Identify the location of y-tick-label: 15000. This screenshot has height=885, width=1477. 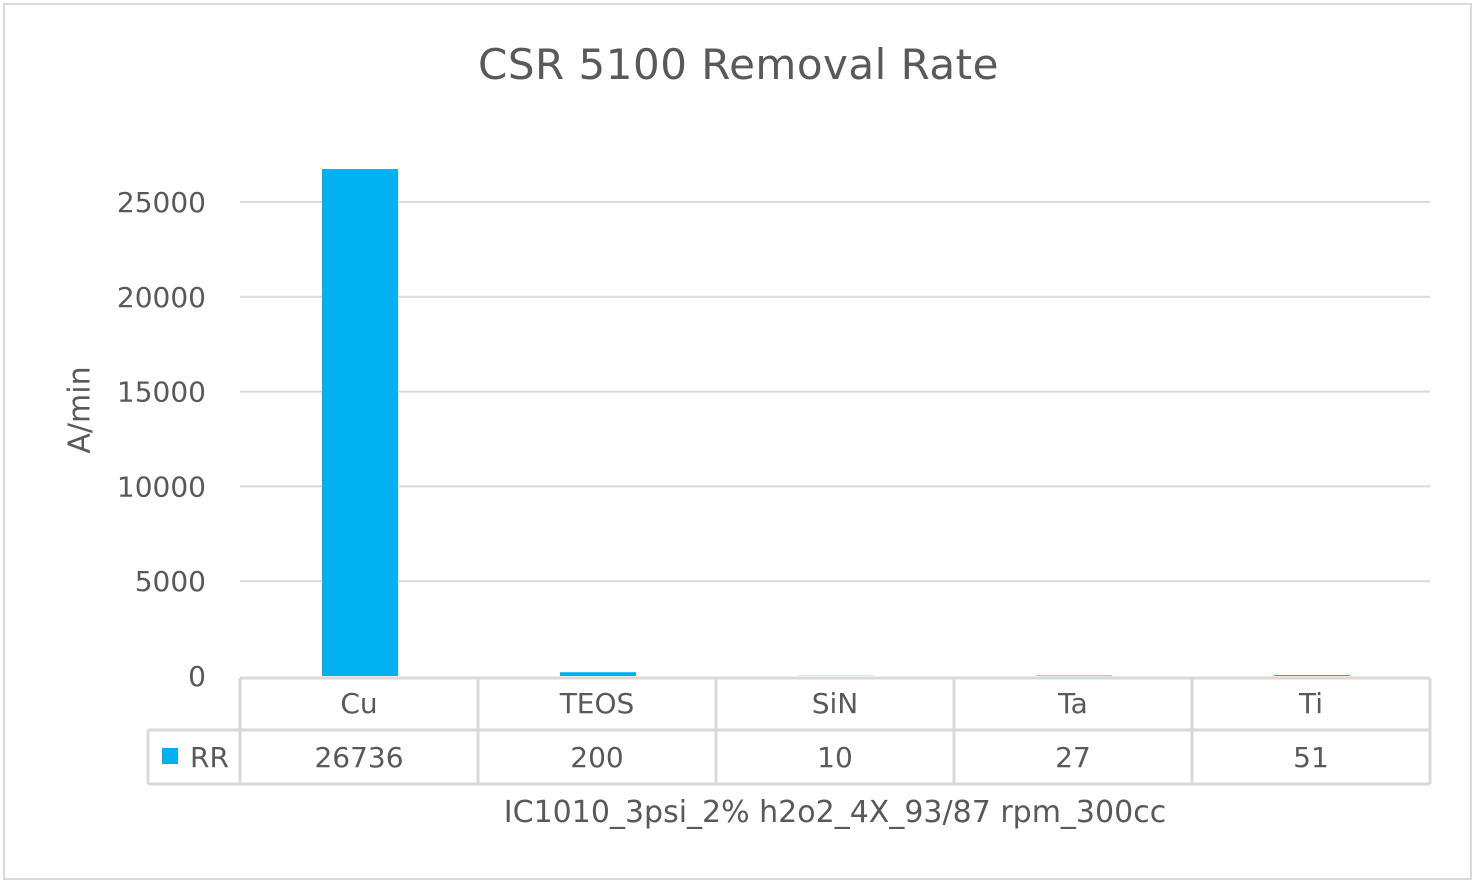
(161, 392).